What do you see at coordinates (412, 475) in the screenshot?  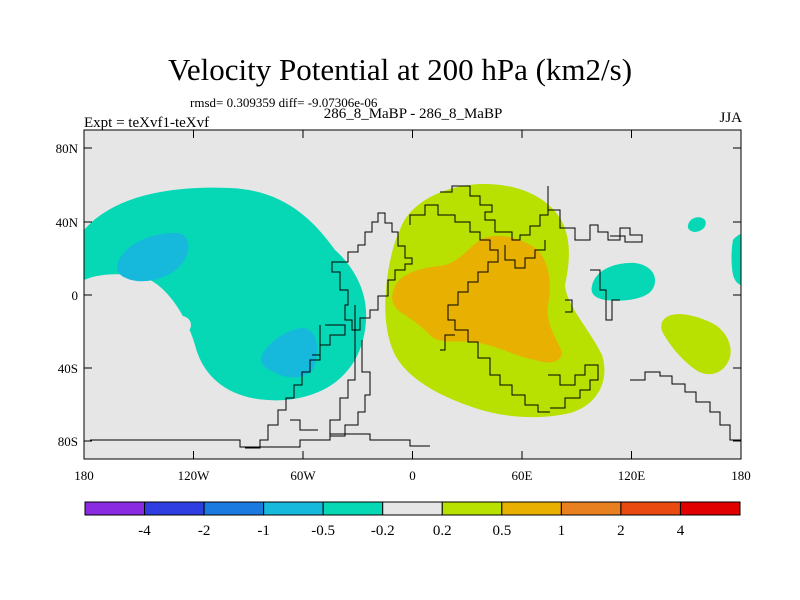 I see `lon-label: 0` at bounding box center [412, 475].